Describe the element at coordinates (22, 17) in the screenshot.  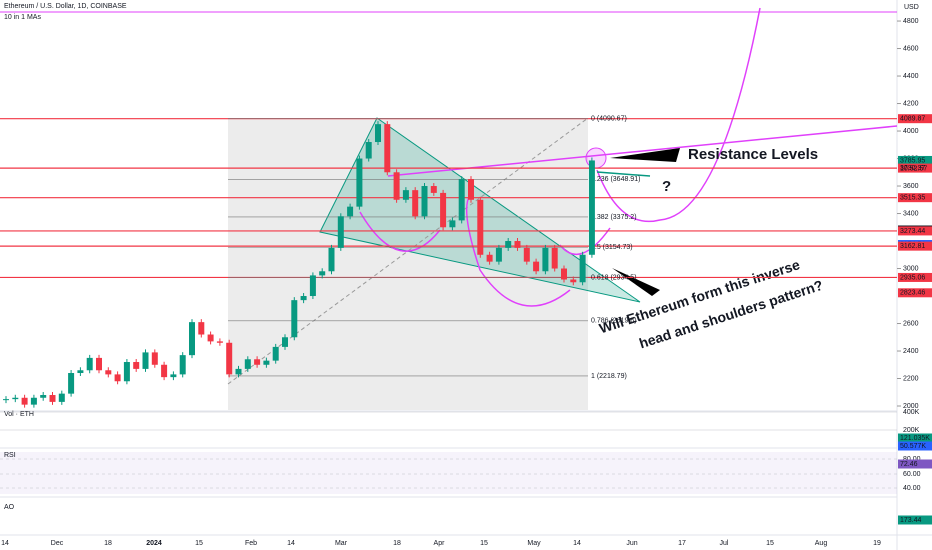
I see `subtitle: 10 in 1 MAs` at that location.